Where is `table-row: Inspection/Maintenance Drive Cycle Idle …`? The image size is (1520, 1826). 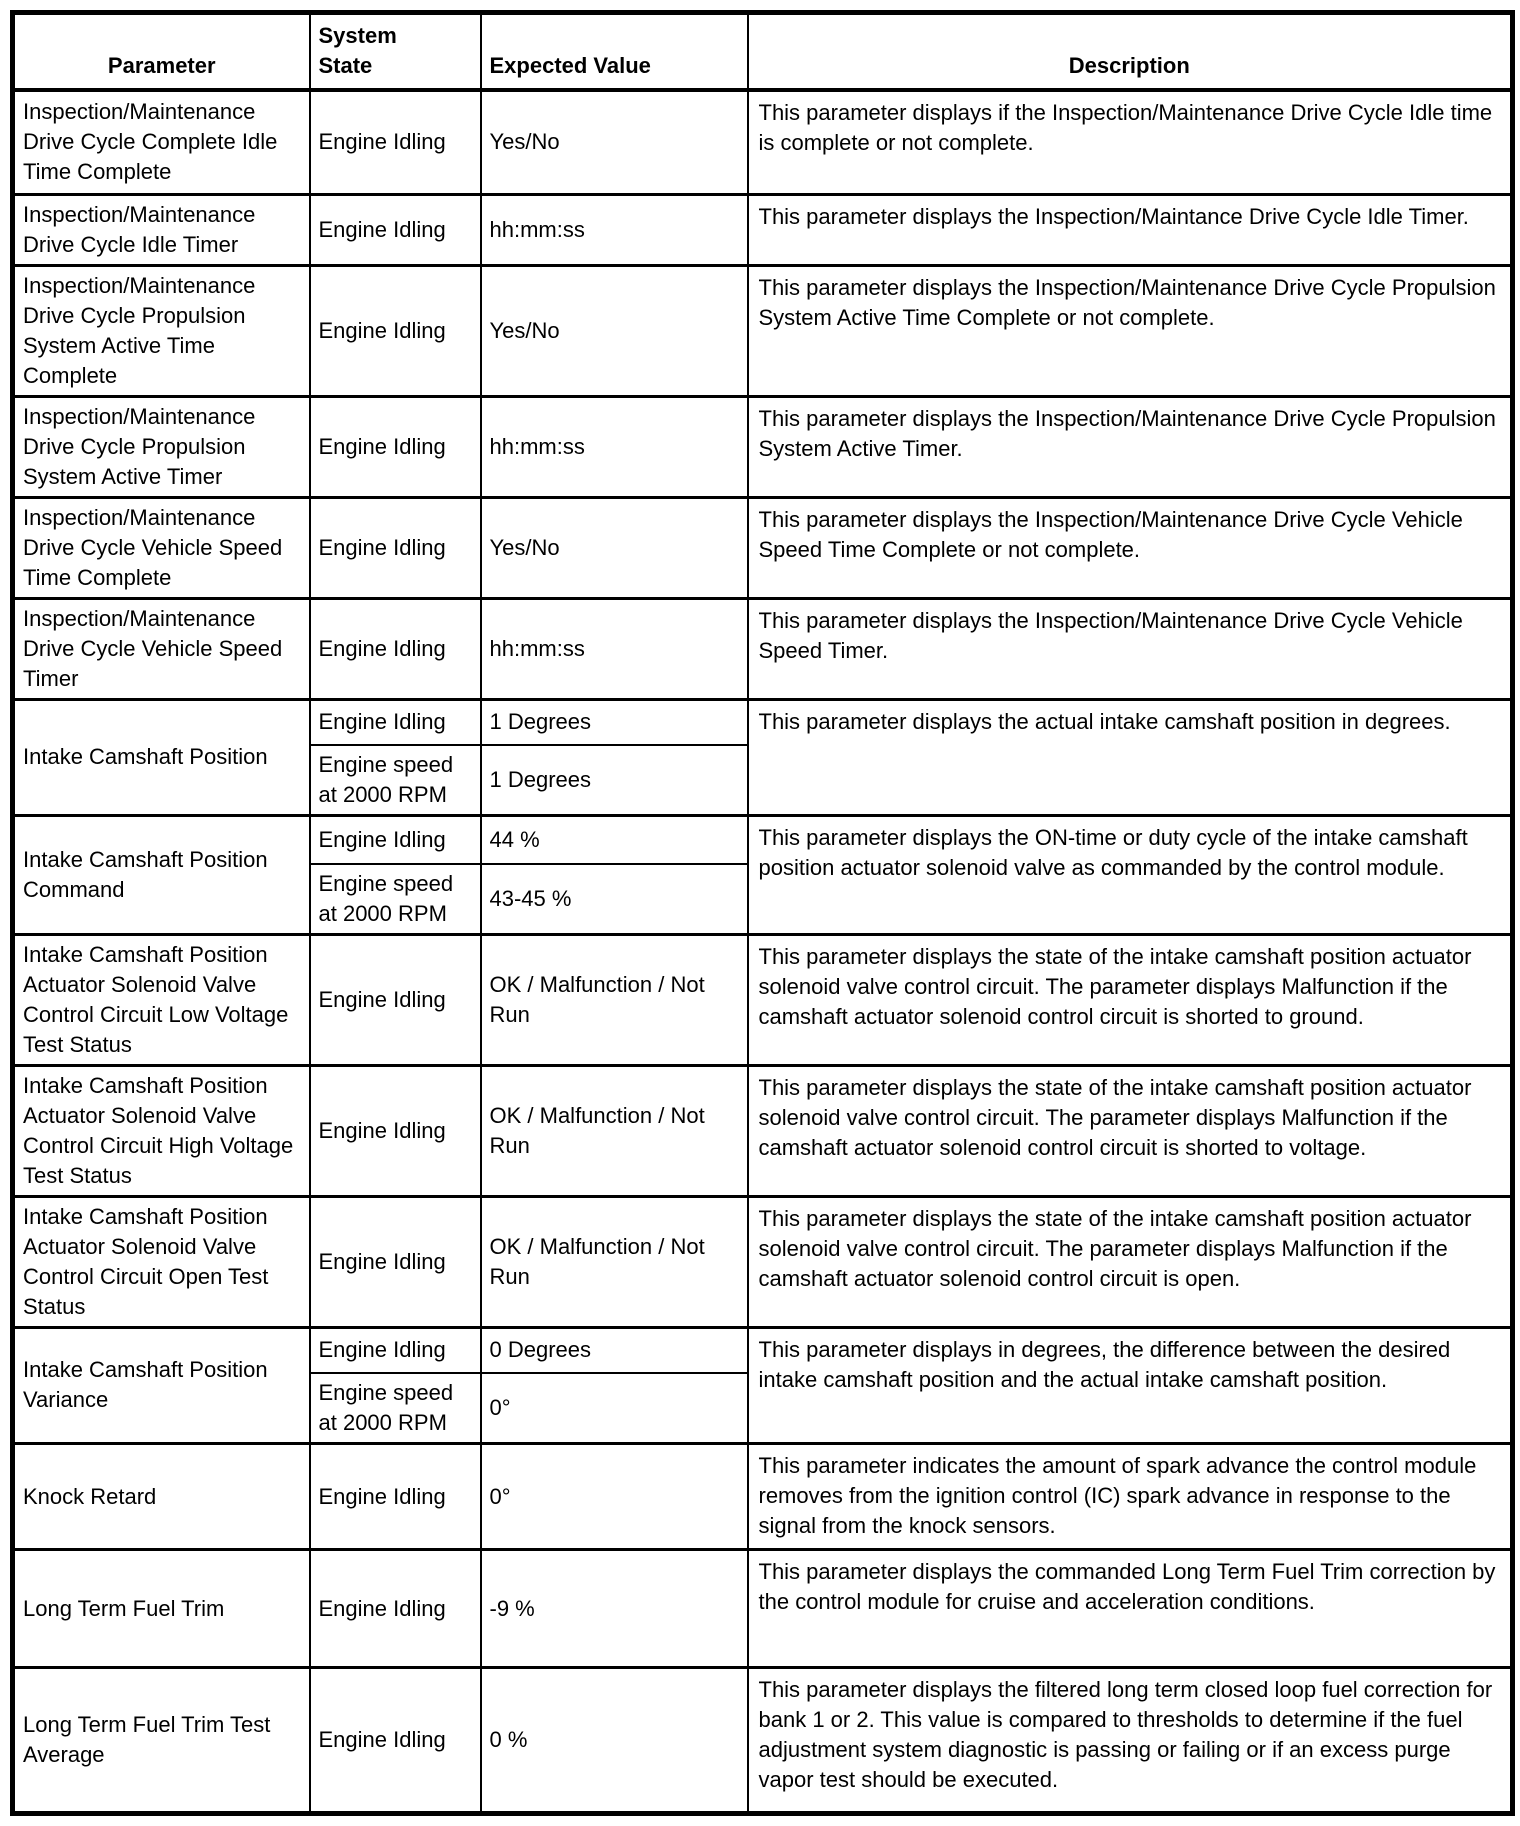
table-row: Inspection/Maintenance Drive Cycle Idle … is located at coordinates (762, 229).